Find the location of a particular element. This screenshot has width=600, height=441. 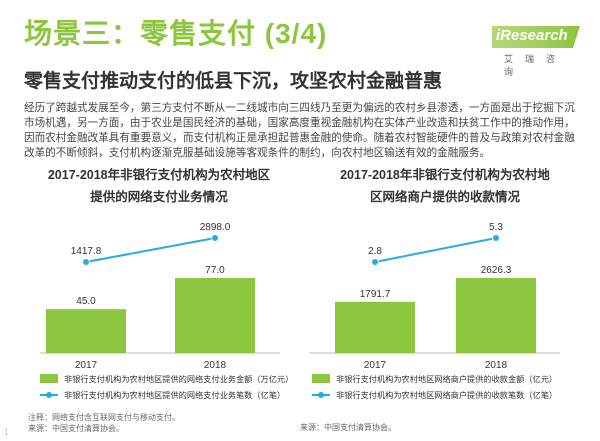

bar-label-left-2018: 77.0 is located at coordinates (215, 270).